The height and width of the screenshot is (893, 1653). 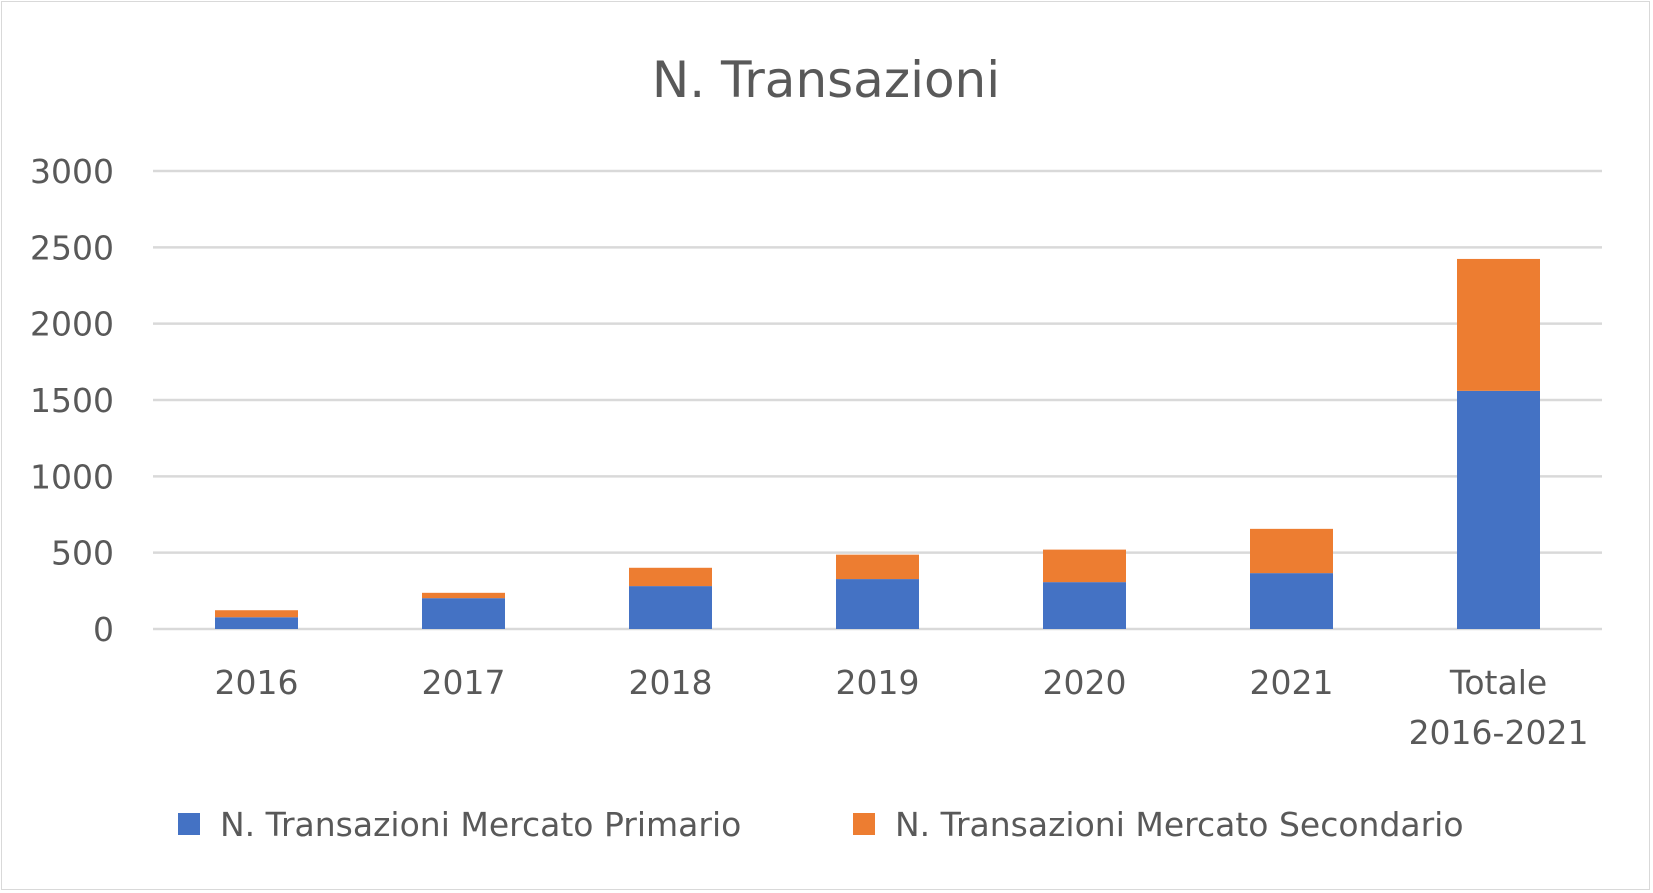 I want to click on x-tick-label: 2021, so click(x=1292, y=682).